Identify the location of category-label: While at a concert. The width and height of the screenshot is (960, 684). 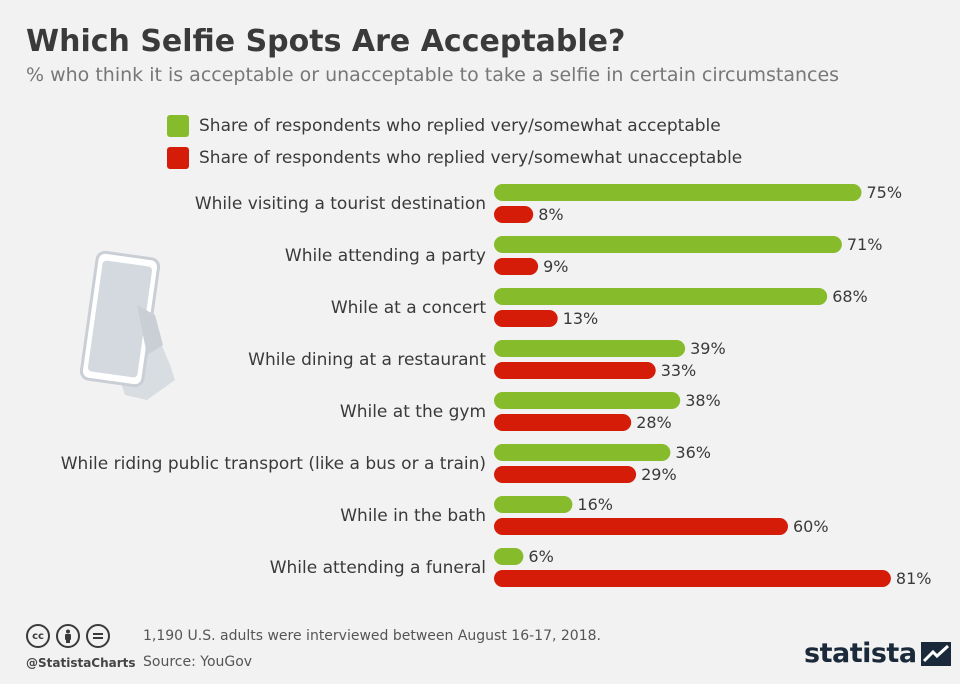
(409, 308).